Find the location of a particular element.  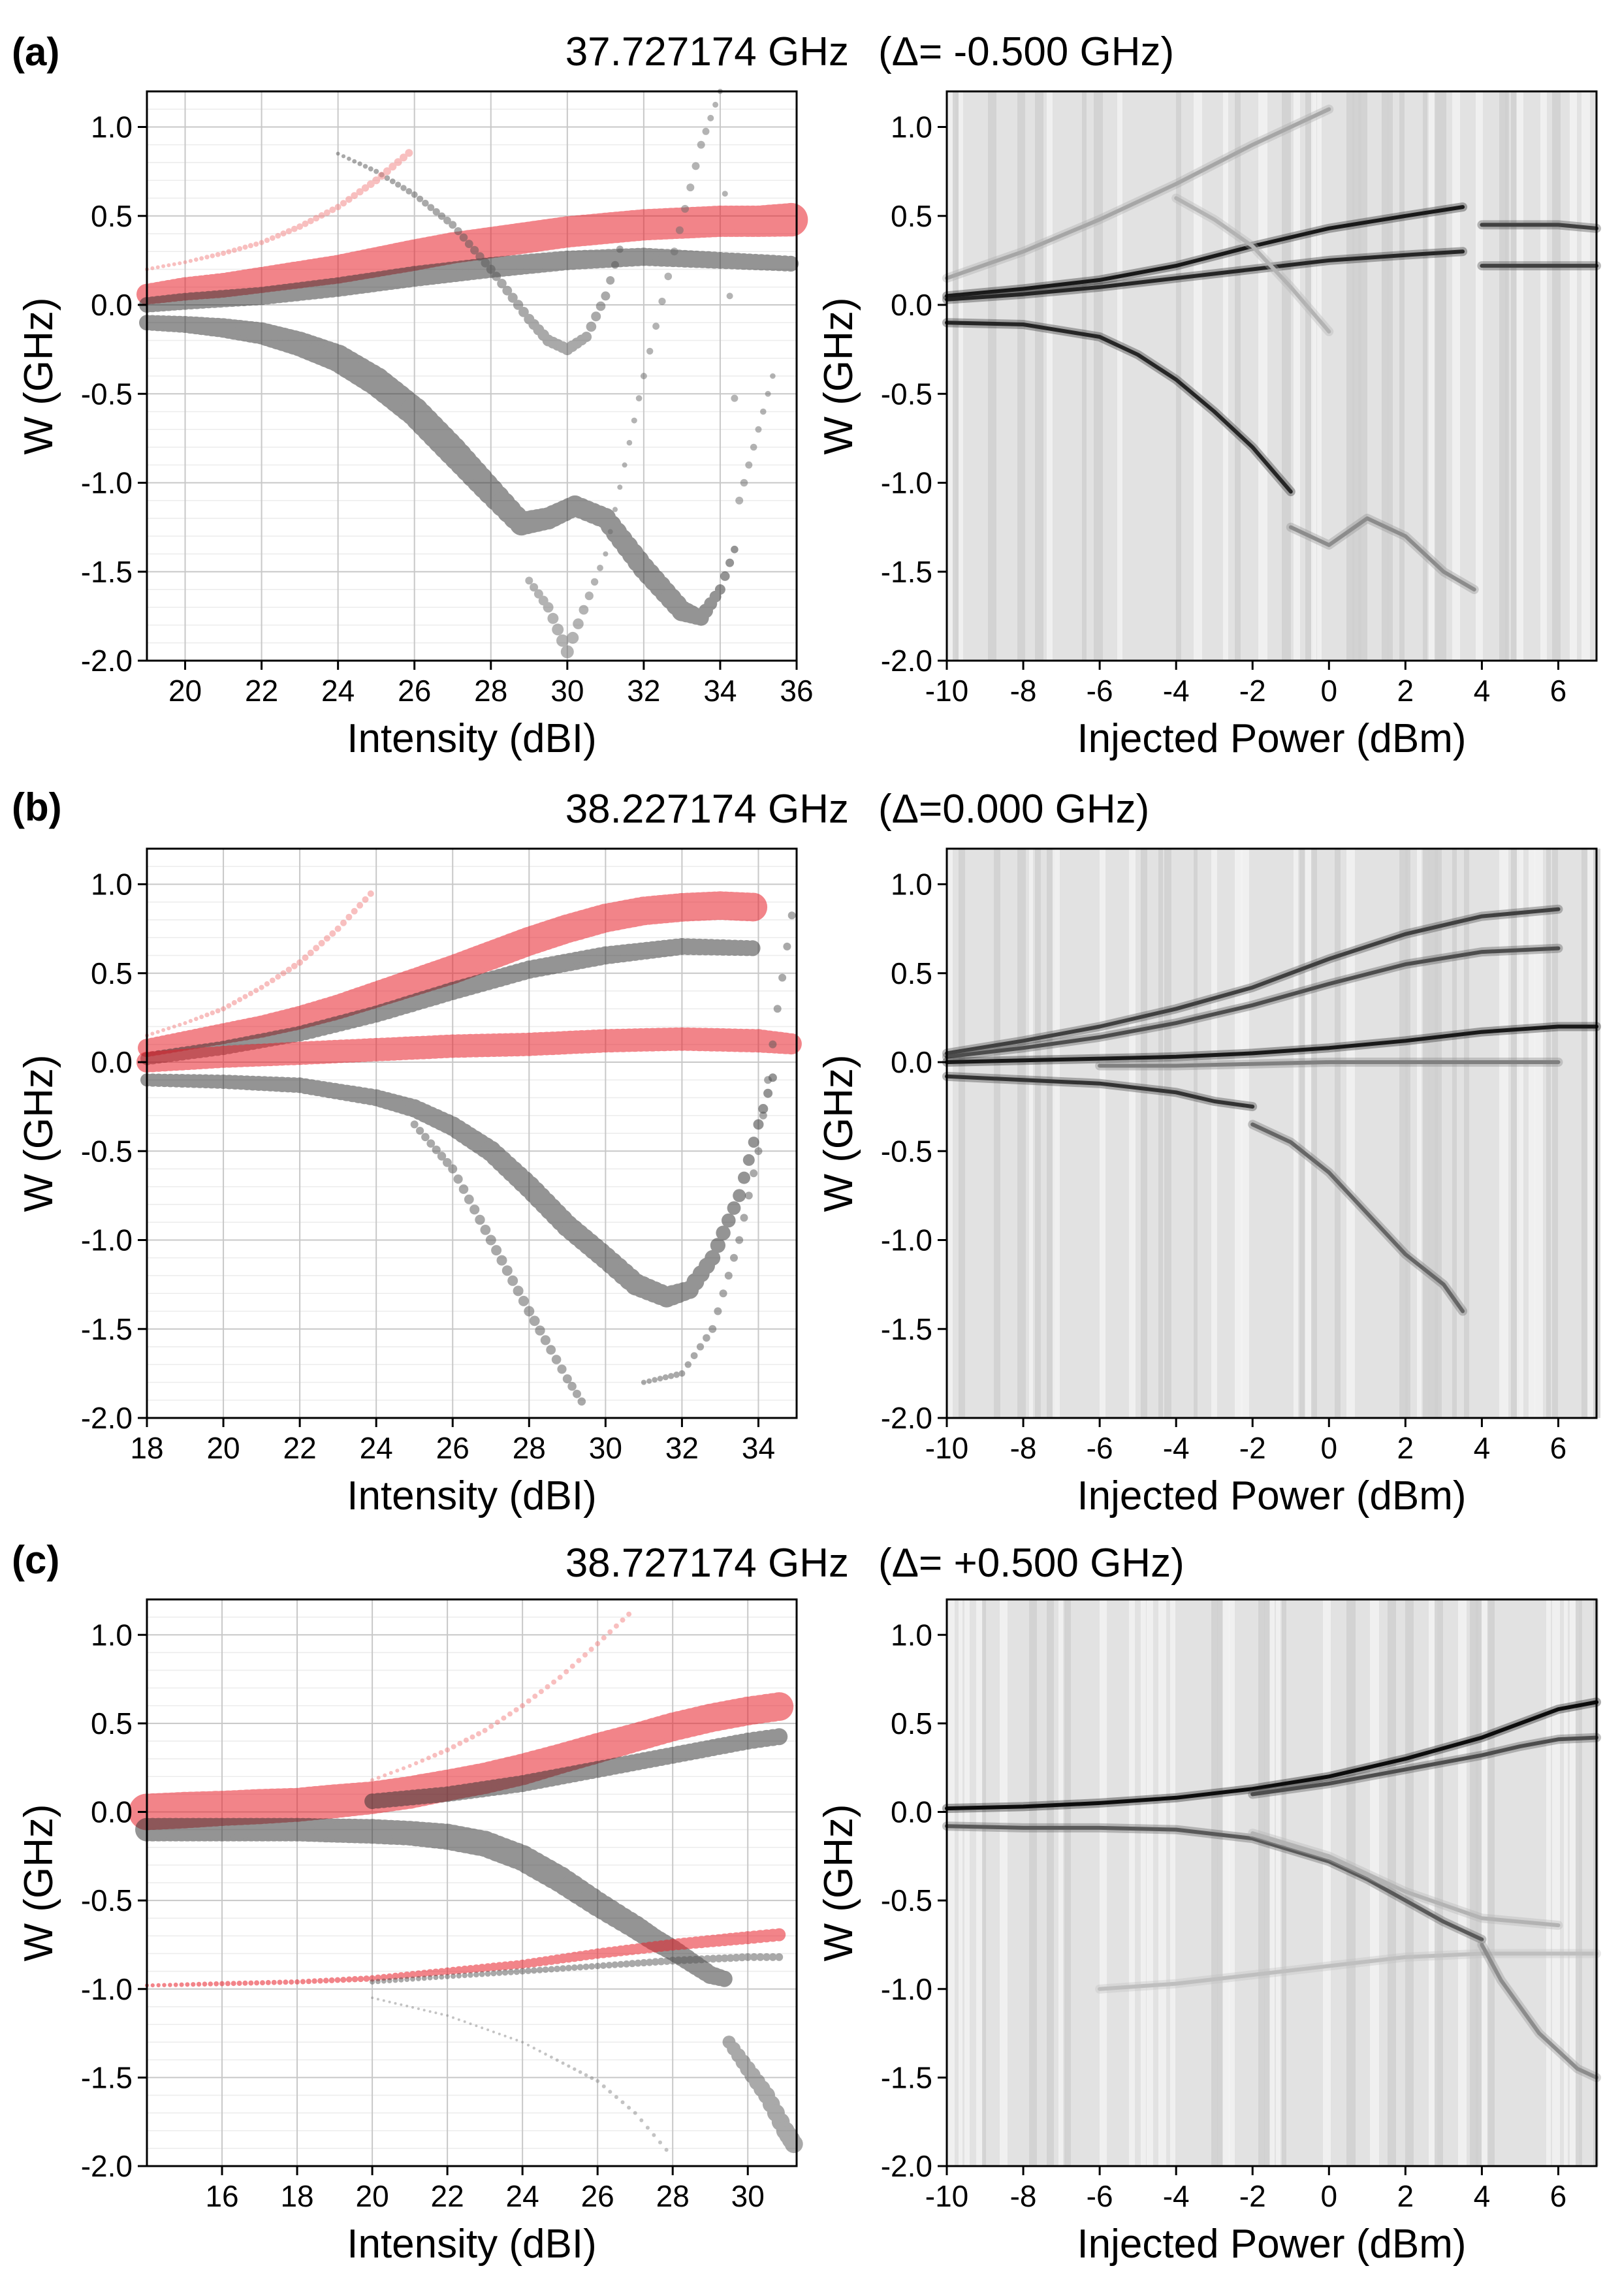

series-dark-right is located at coordinates (762, 2095).